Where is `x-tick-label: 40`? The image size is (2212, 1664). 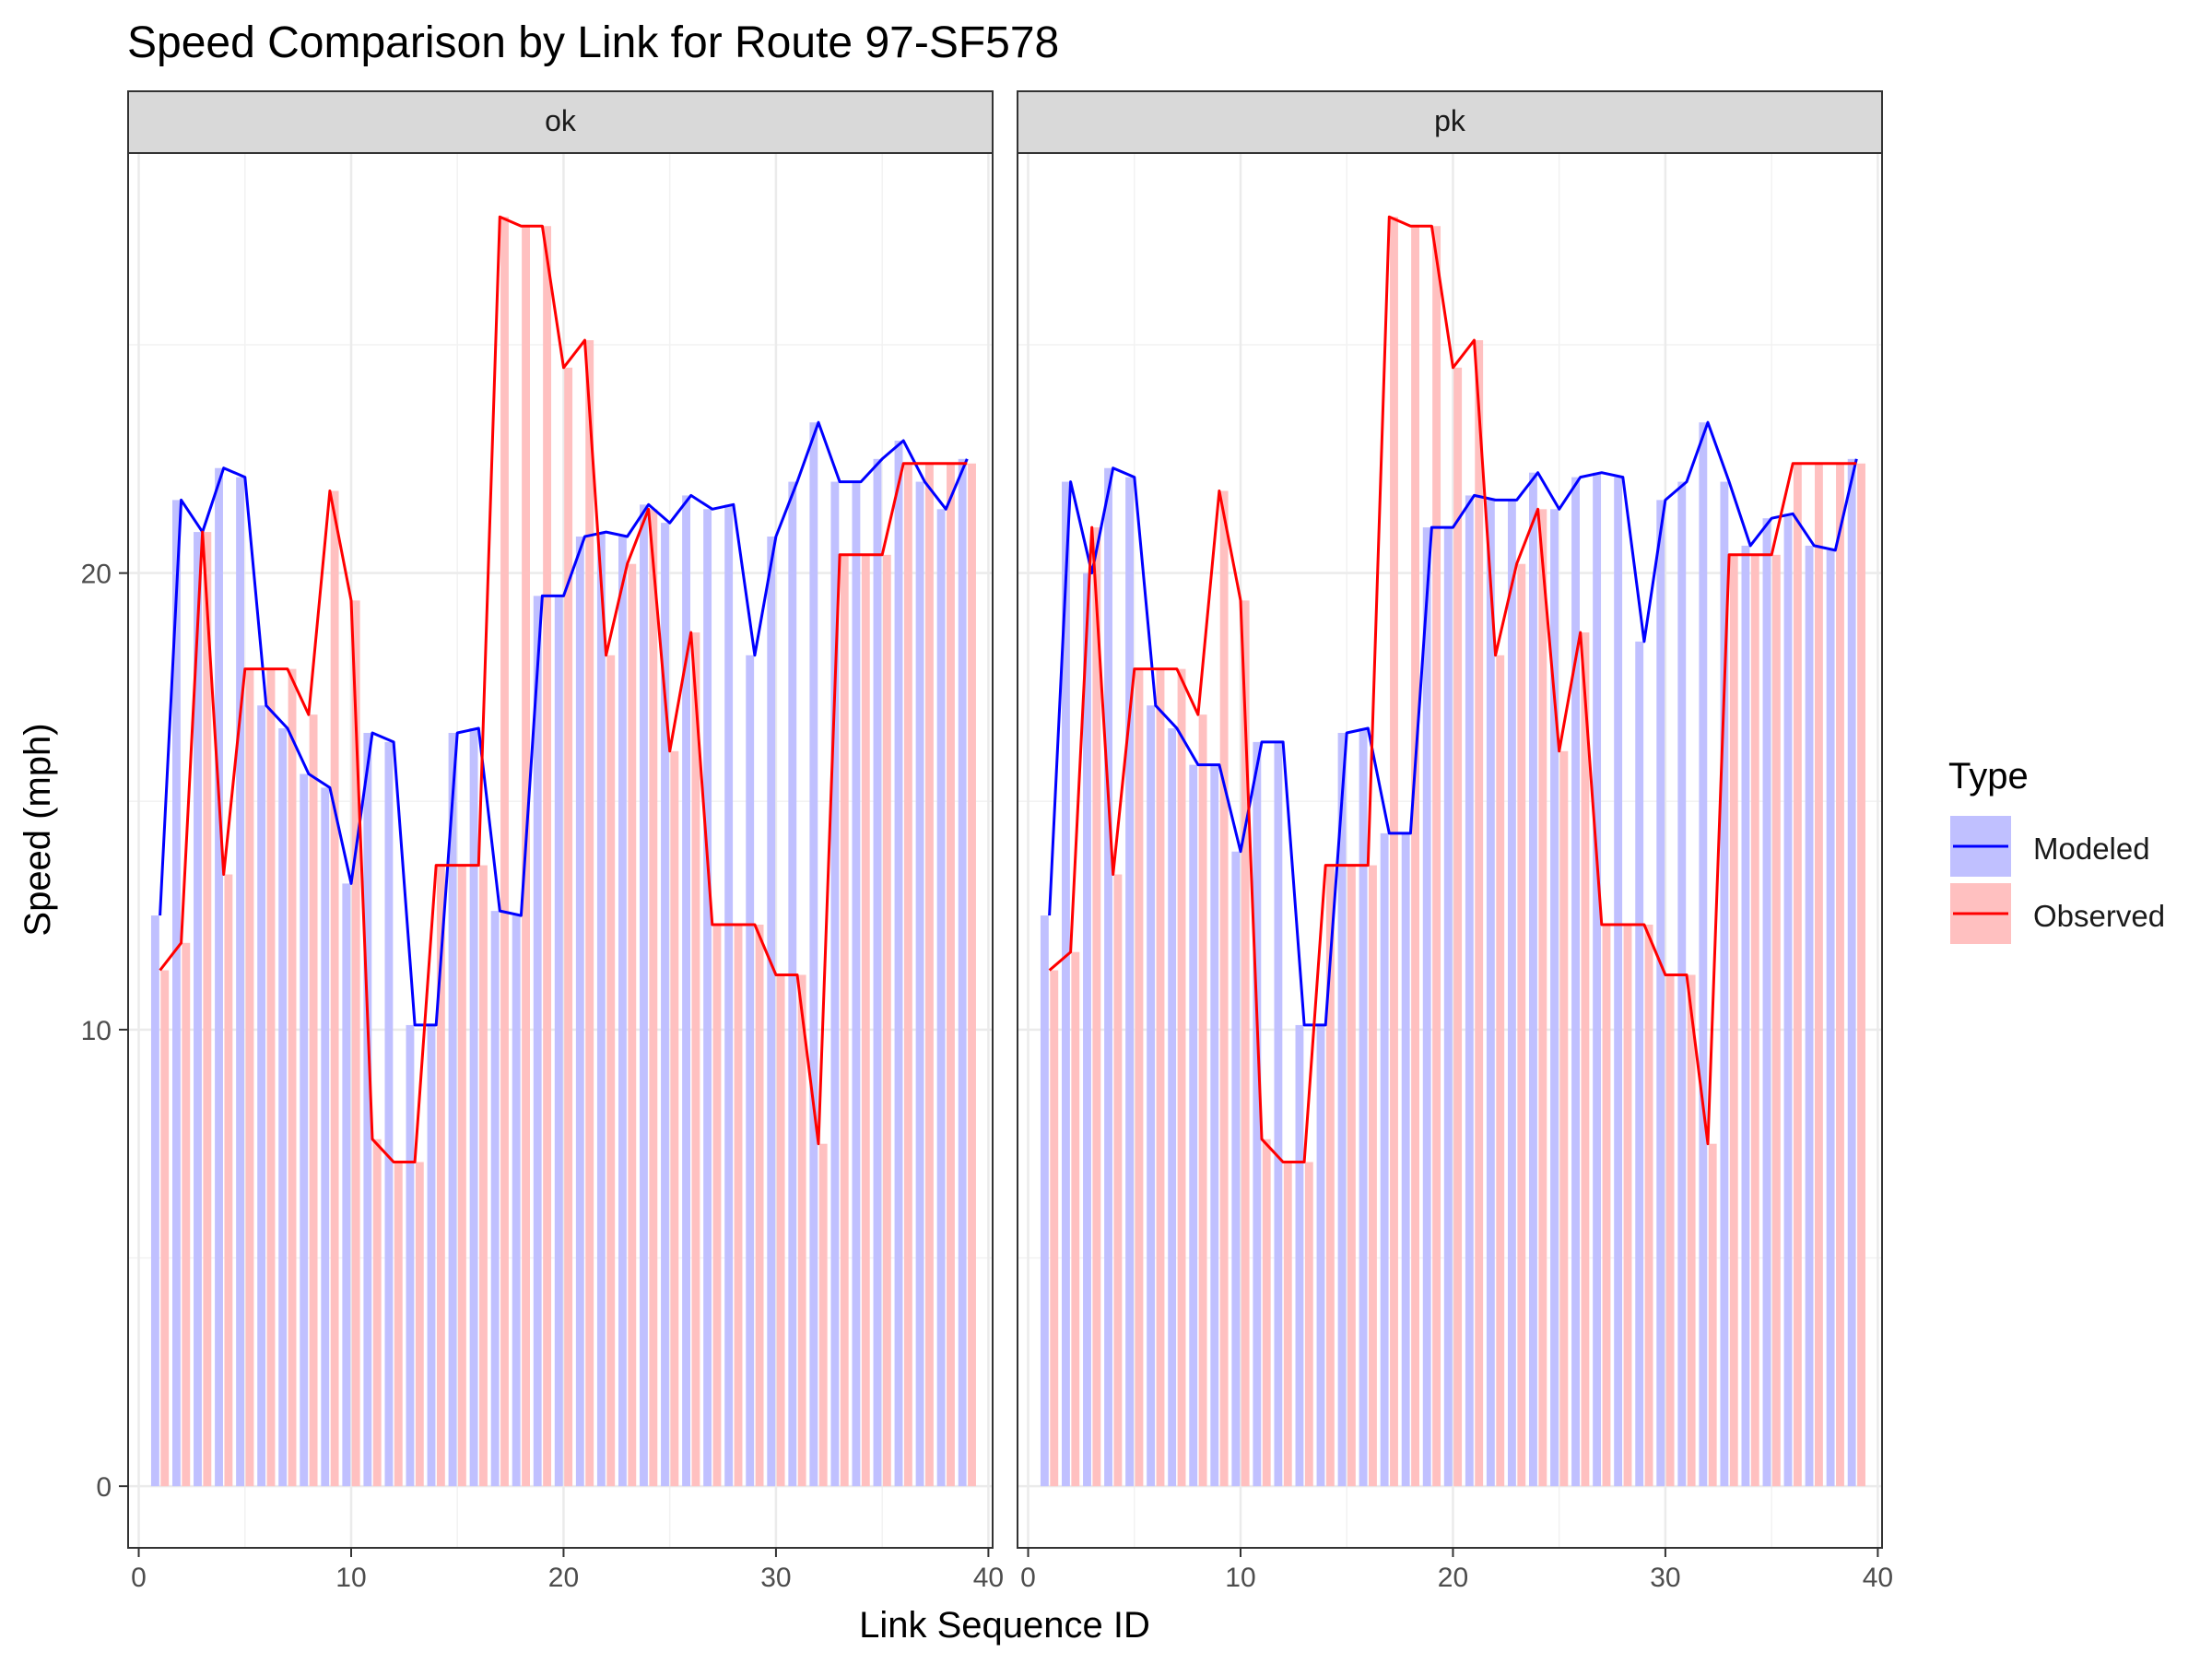 x-tick-label: 40 is located at coordinates (988, 1578).